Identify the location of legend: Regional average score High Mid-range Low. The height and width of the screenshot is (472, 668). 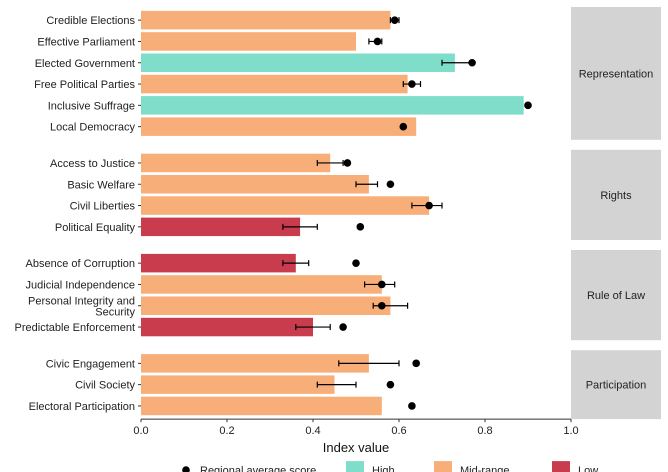
(390, 466).